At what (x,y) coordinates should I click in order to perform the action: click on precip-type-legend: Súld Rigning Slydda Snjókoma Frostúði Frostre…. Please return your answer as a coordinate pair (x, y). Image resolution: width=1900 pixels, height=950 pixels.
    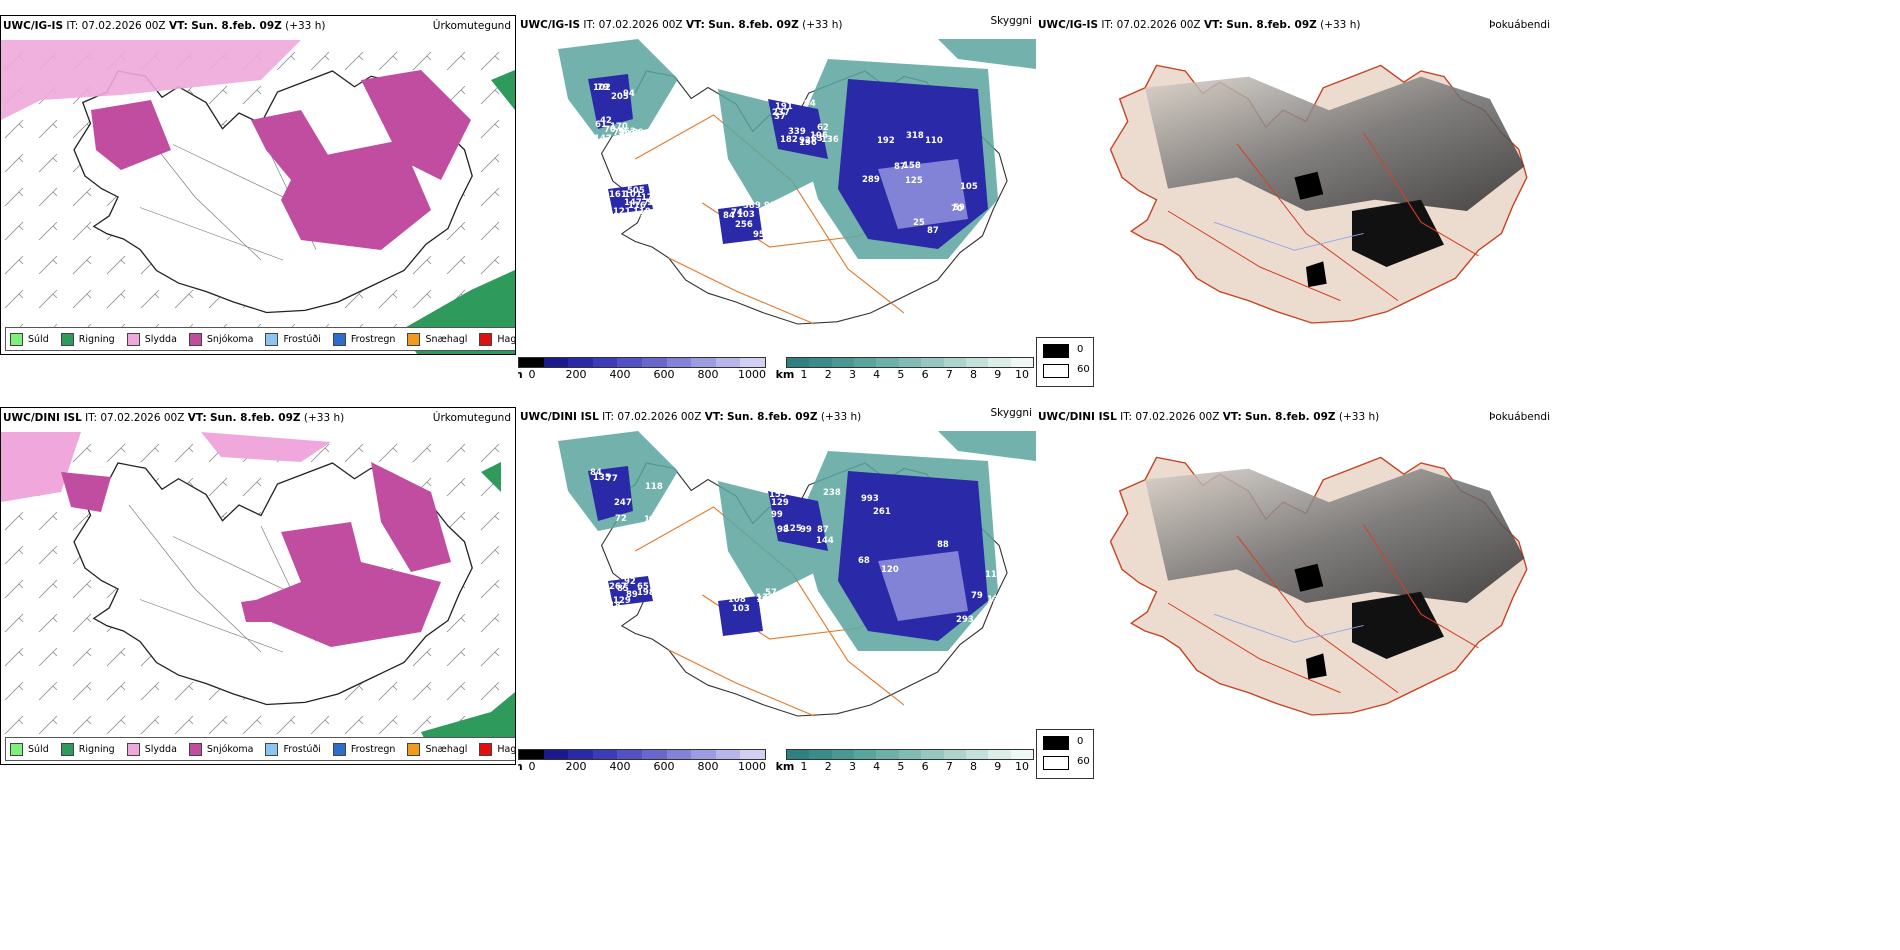
    Looking at the image, I should click on (260, 749).